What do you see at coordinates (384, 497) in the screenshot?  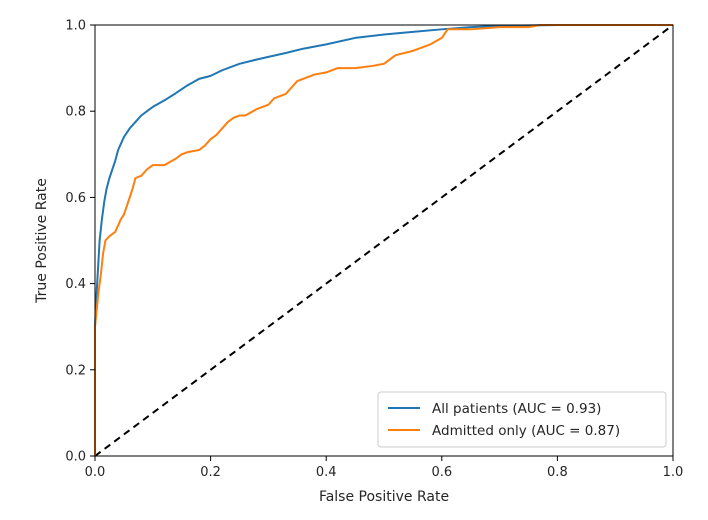 I see `x-axis-label: False Positive Rate` at bounding box center [384, 497].